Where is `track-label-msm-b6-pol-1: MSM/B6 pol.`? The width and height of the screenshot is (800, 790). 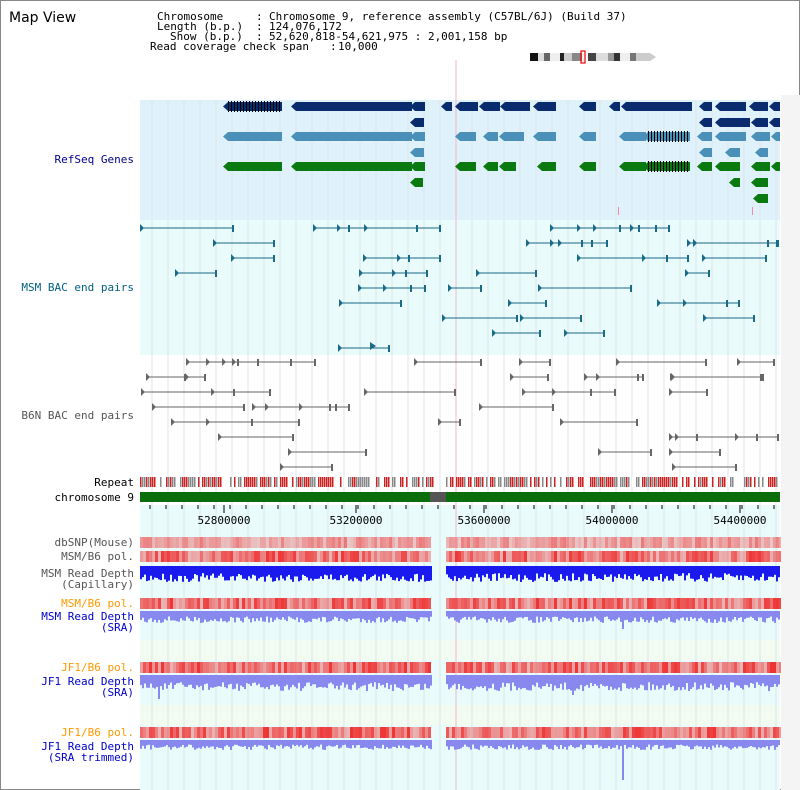
track-label-msm-b6-pol-1: MSM/B6 pol. is located at coordinates (97, 556).